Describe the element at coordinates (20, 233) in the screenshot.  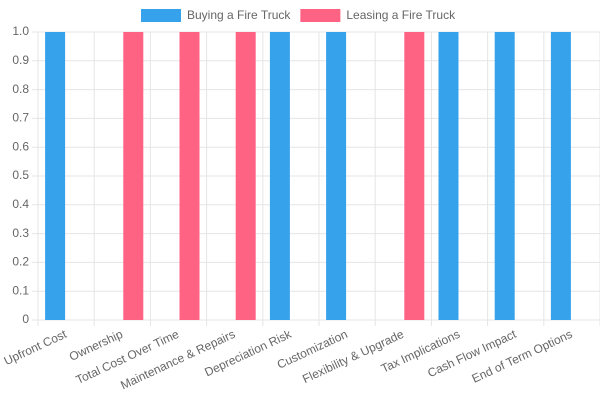
I see `y-tick-label: 0.3` at that location.